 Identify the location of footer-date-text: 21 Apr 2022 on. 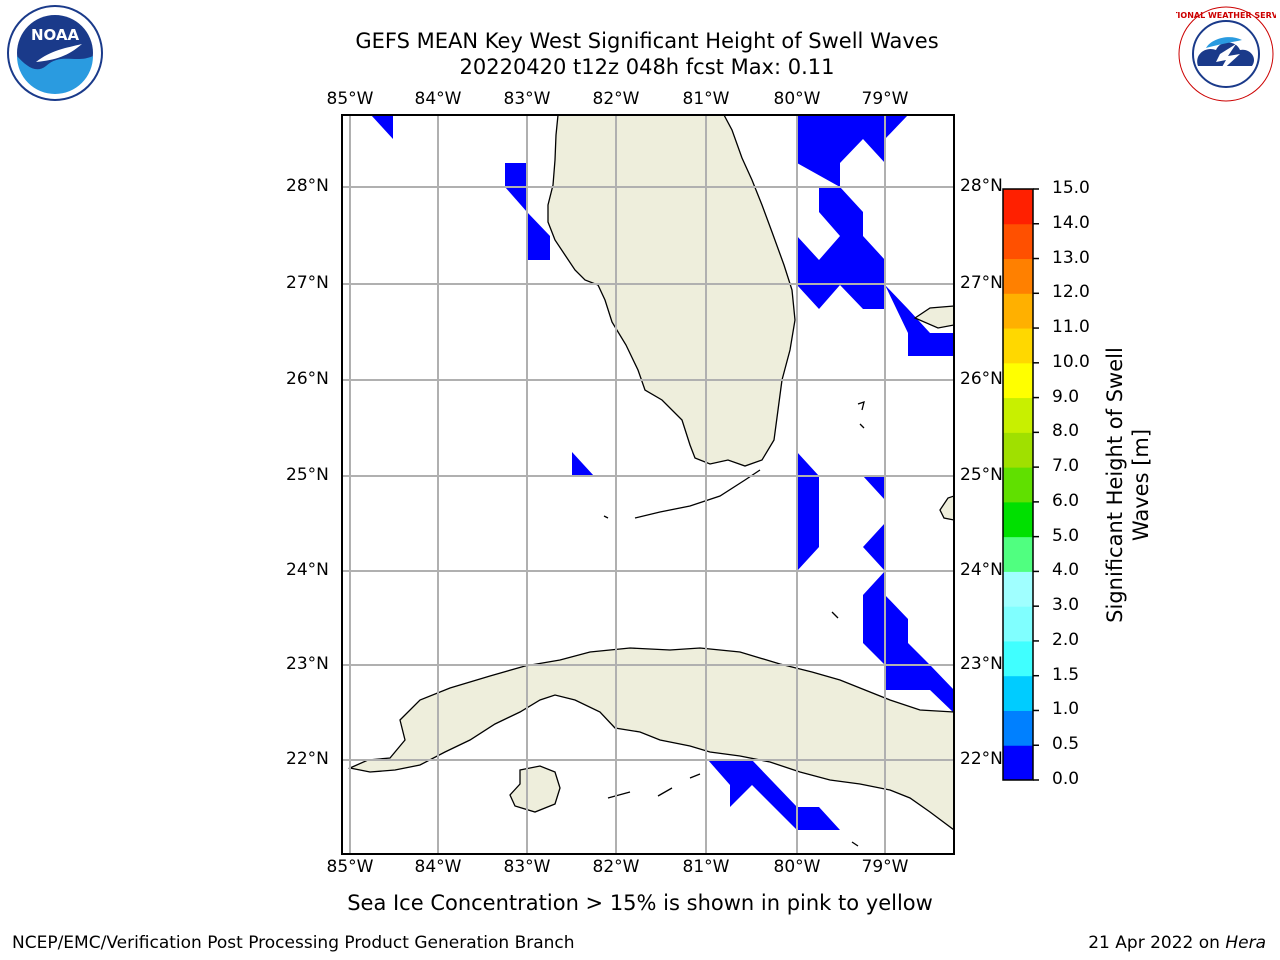
(1157, 943).